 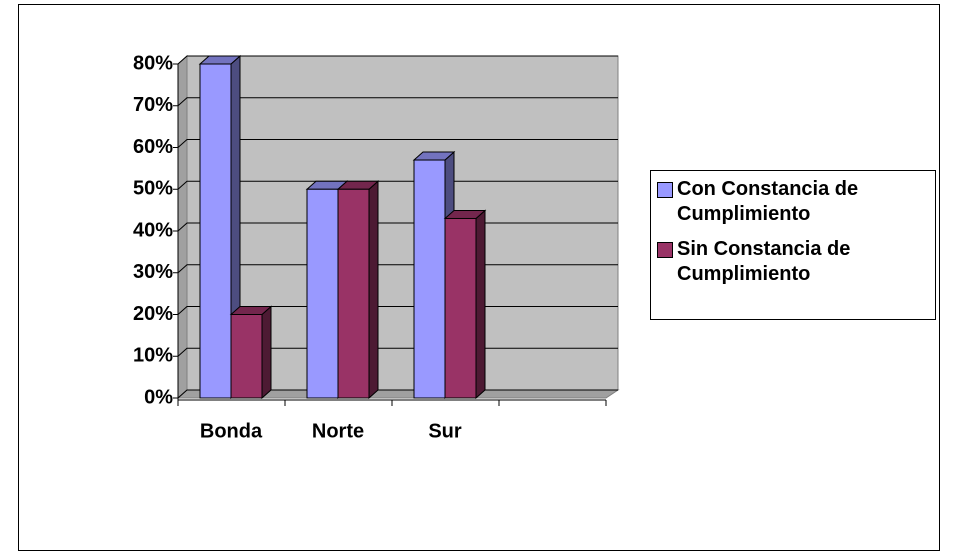 I want to click on legend-label: Con Constancia de Cumplimiento, so click(x=768, y=201).